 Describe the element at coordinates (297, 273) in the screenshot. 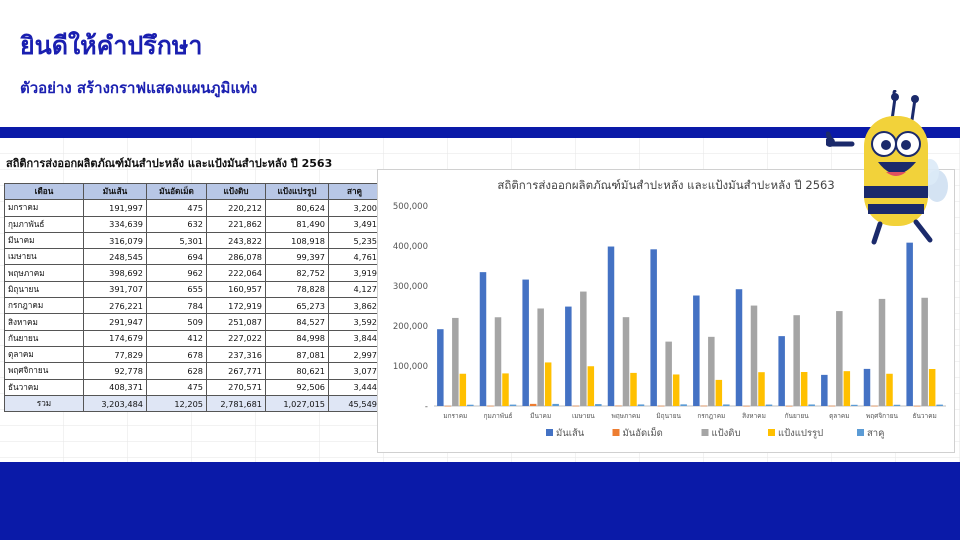

I see `value-cell: 82,752` at that location.